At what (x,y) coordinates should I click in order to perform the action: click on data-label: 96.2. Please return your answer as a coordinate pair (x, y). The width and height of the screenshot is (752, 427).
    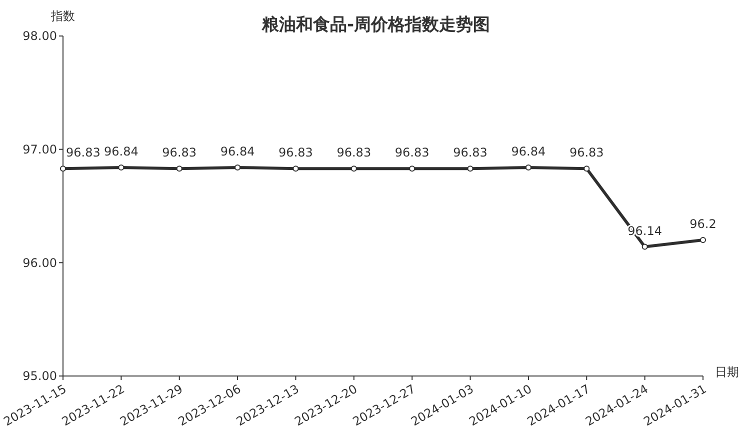
    Looking at the image, I should click on (703, 224).